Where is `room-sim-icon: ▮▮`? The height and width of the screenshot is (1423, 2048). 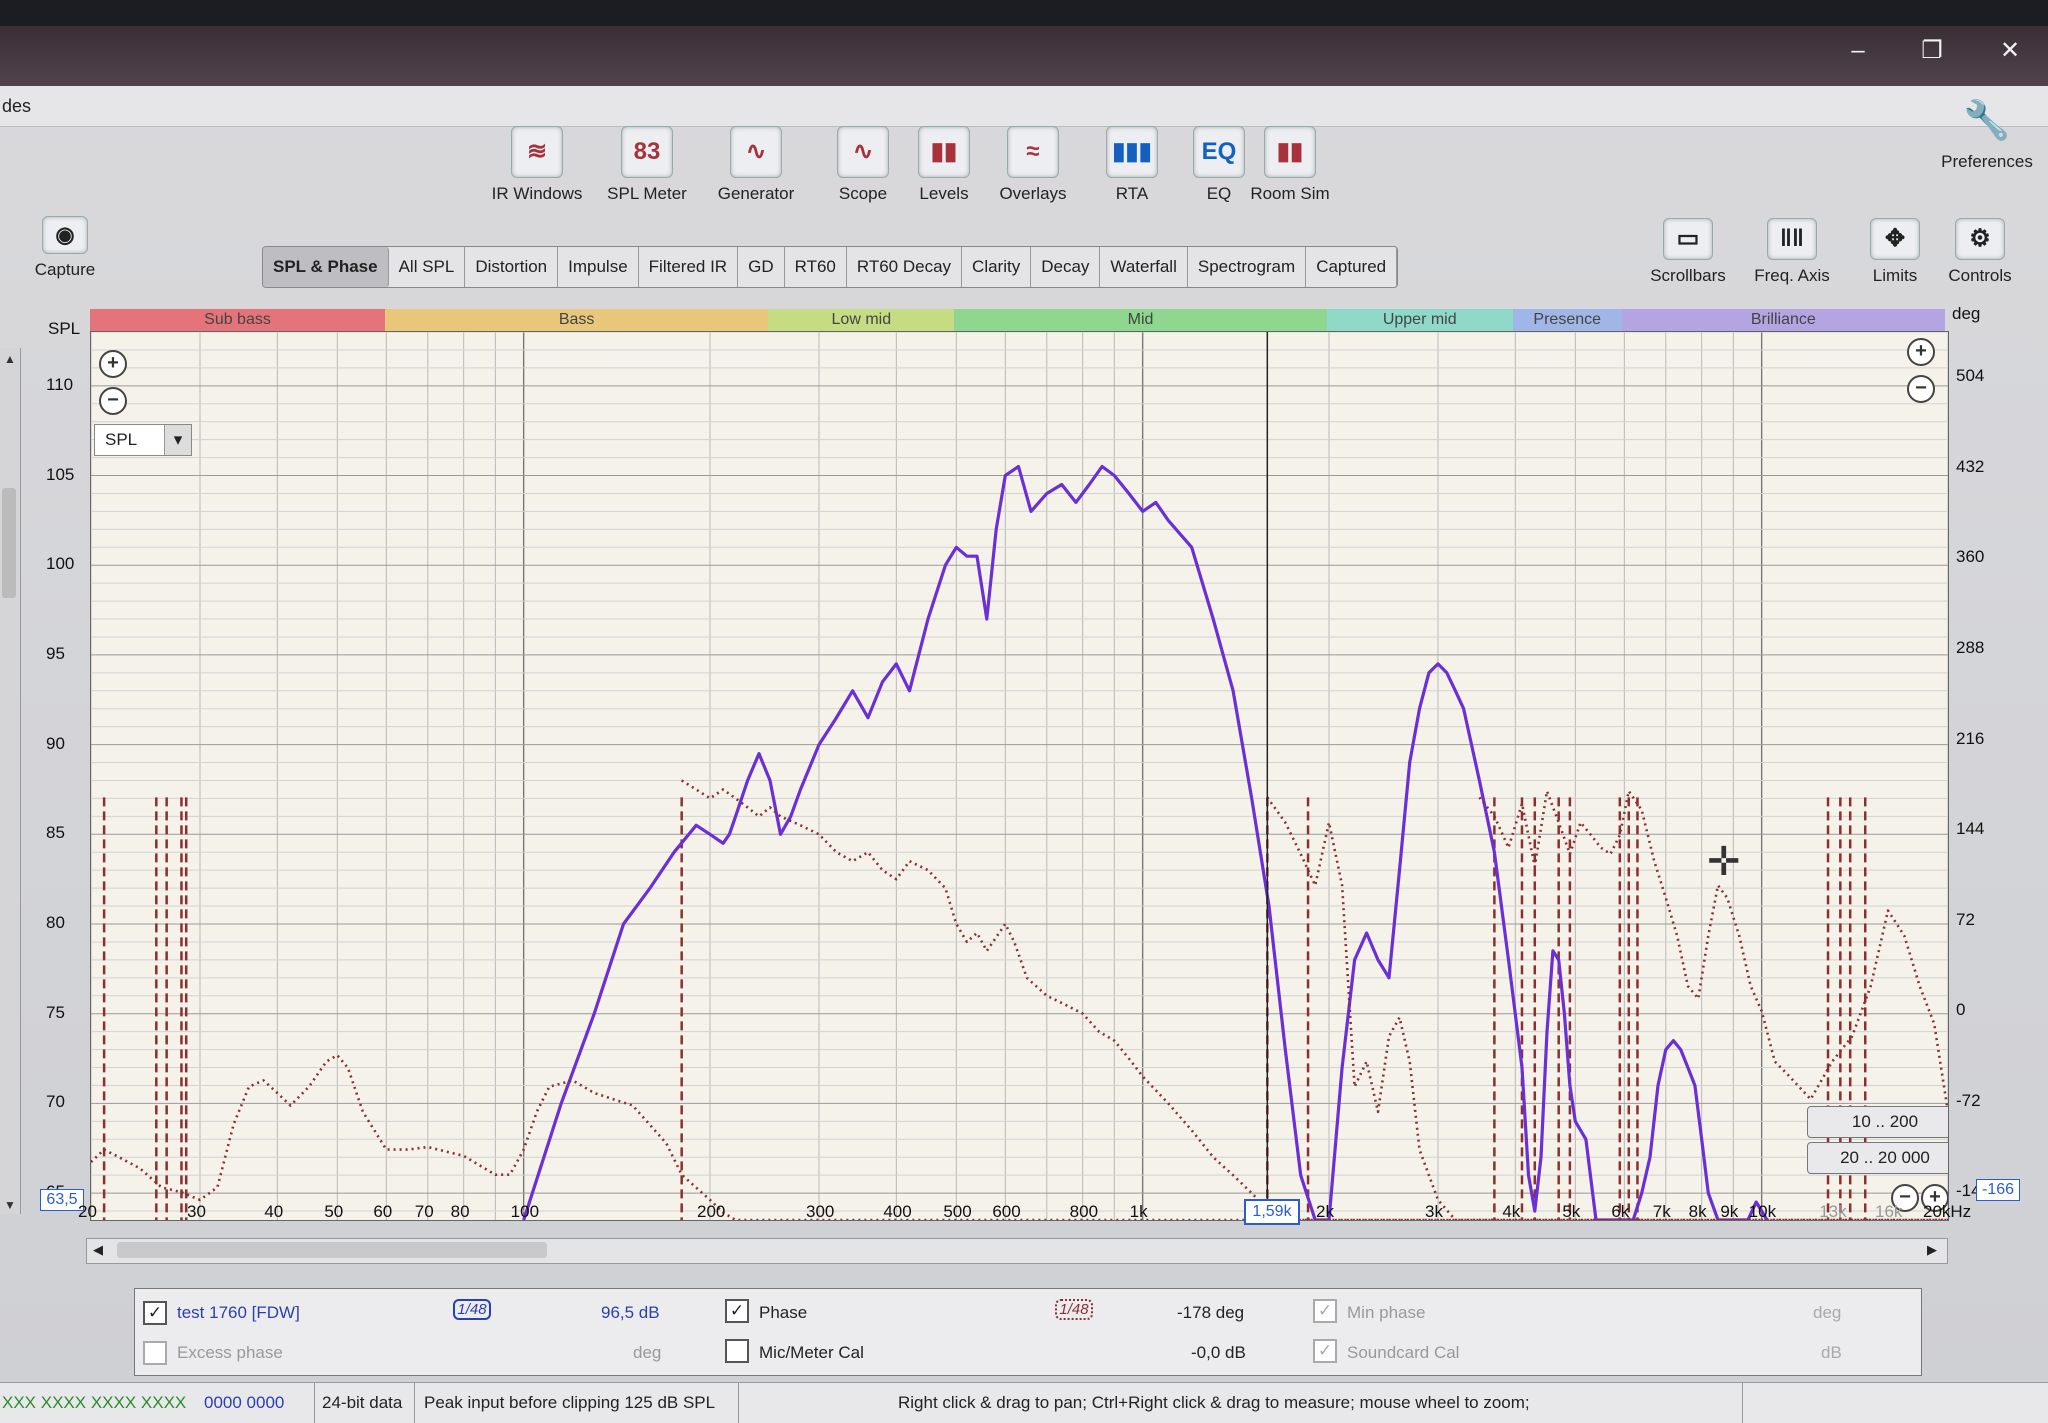
room-sim-icon: ▮▮ is located at coordinates (1290, 152).